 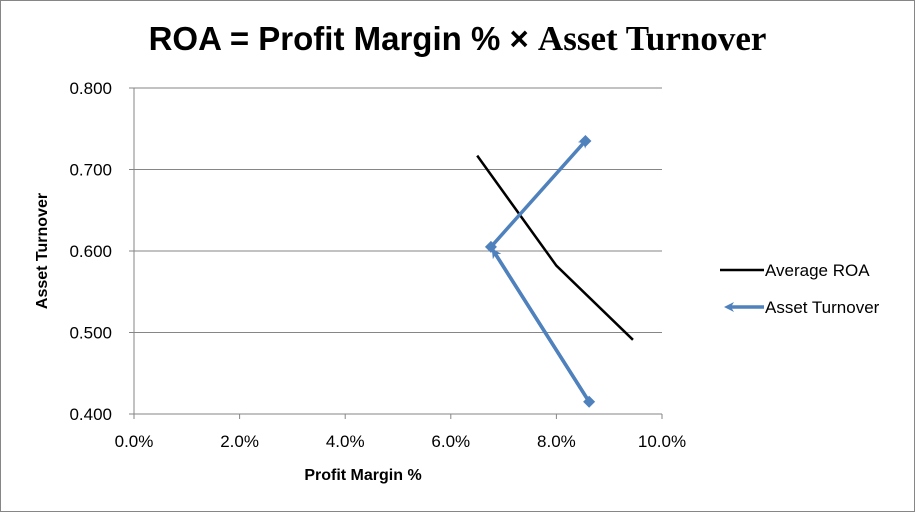 What do you see at coordinates (450, 441) in the screenshot?
I see `x-tick-label-3: 6.0%` at bounding box center [450, 441].